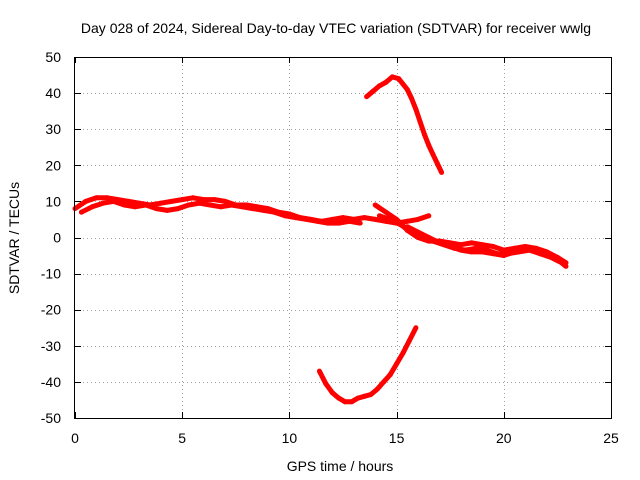 The height and width of the screenshot is (480, 640). What do you see at coordinates (182, 438) in the screenshot?
I see `x-tick-label: 5` at bounding box center [182, 438].